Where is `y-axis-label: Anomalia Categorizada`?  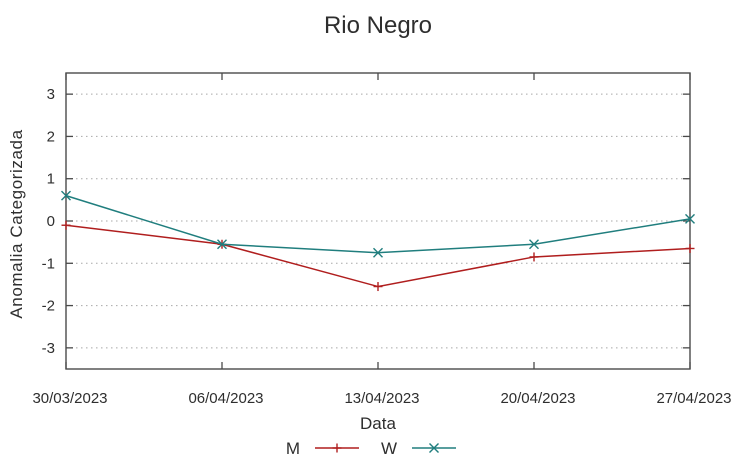
y-axis-label: Anomalia Categorizada is located at coordinates (16, 223).